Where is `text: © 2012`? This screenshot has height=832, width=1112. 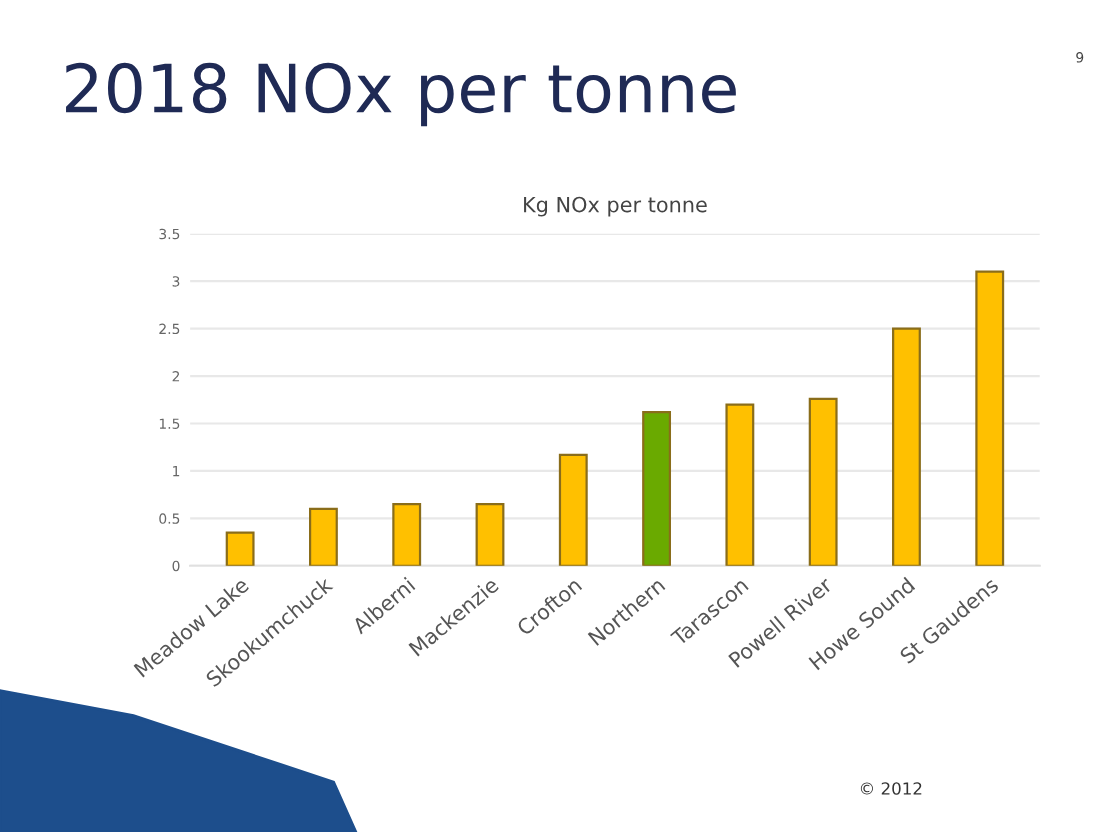
text: © 2012 is located at coordinates (891, 788).